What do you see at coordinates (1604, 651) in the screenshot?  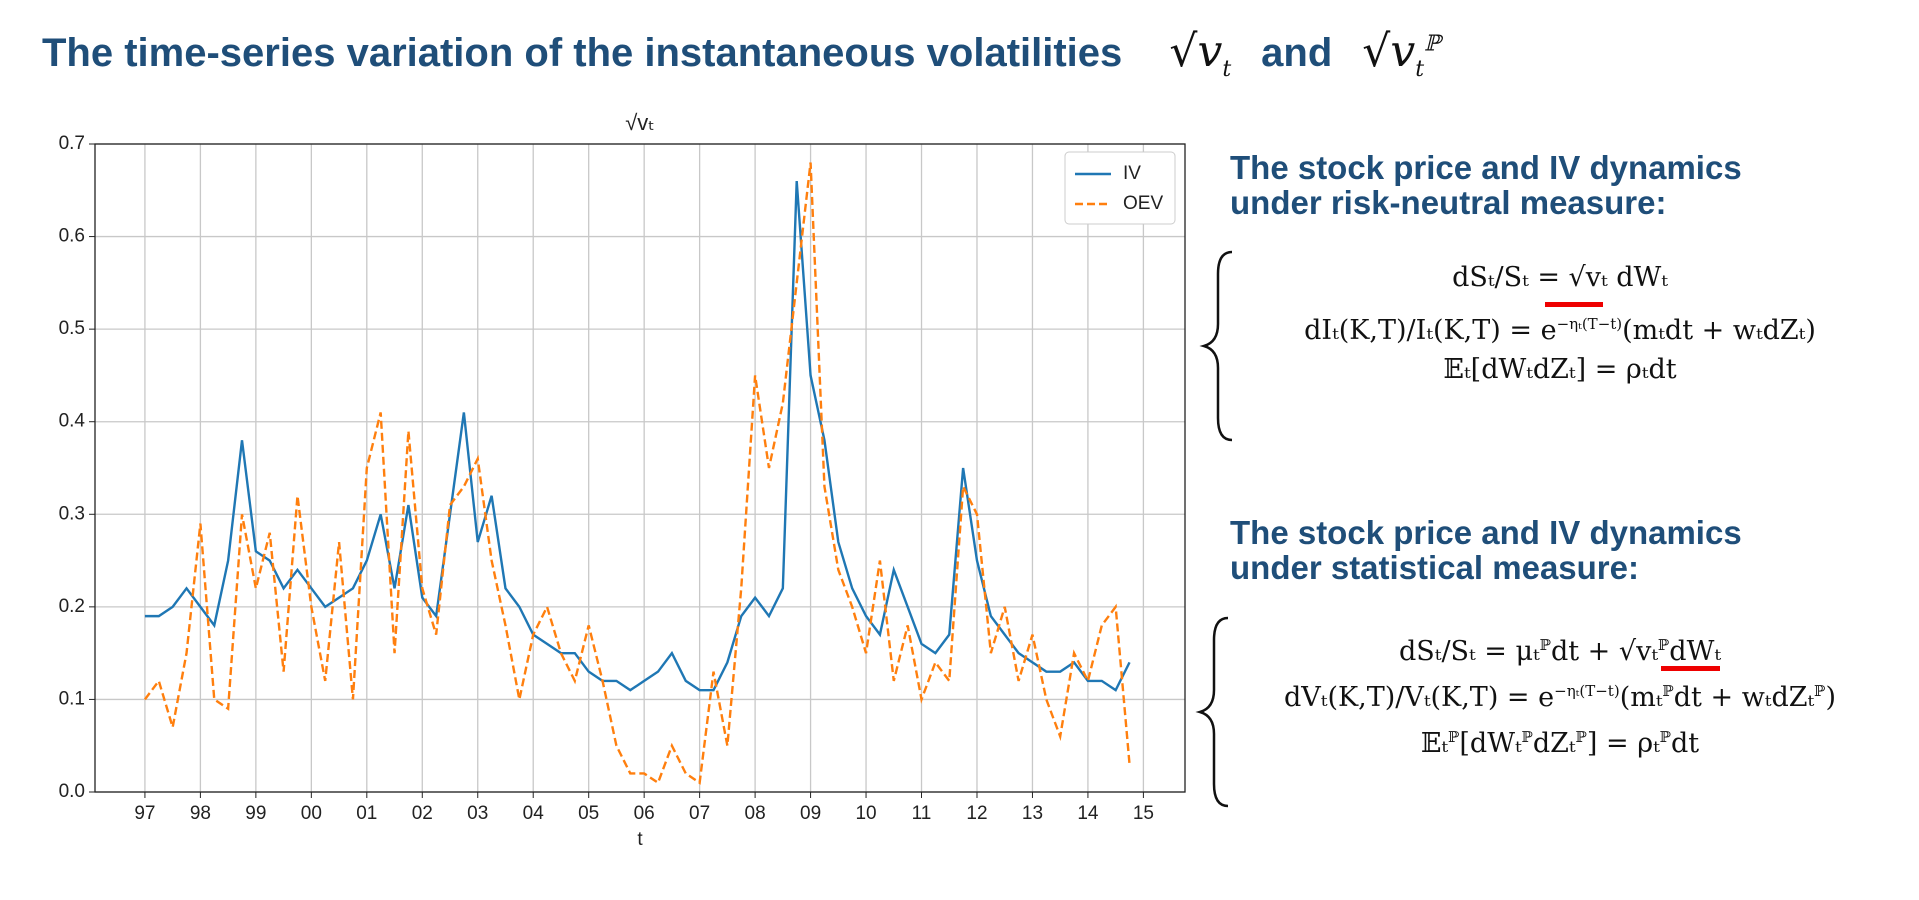 I see `equation-text: dt + √vₜ` at bounding box center [1604, 651].